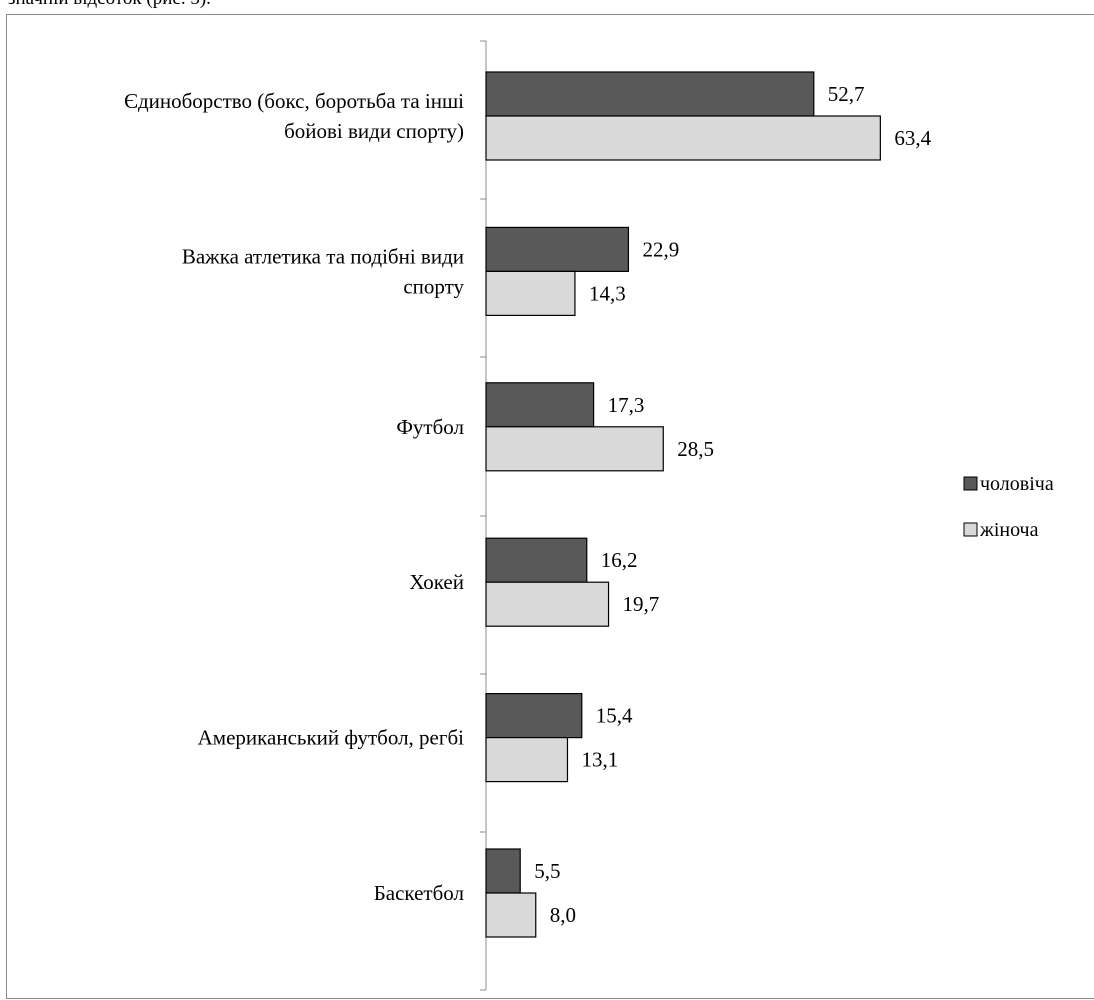 Image resolution: width=1094 pixels, height=1000 pixels. Describe the element at coordinates (563, 915) in the screenshot. I see `data-label: 8,0` at that location.